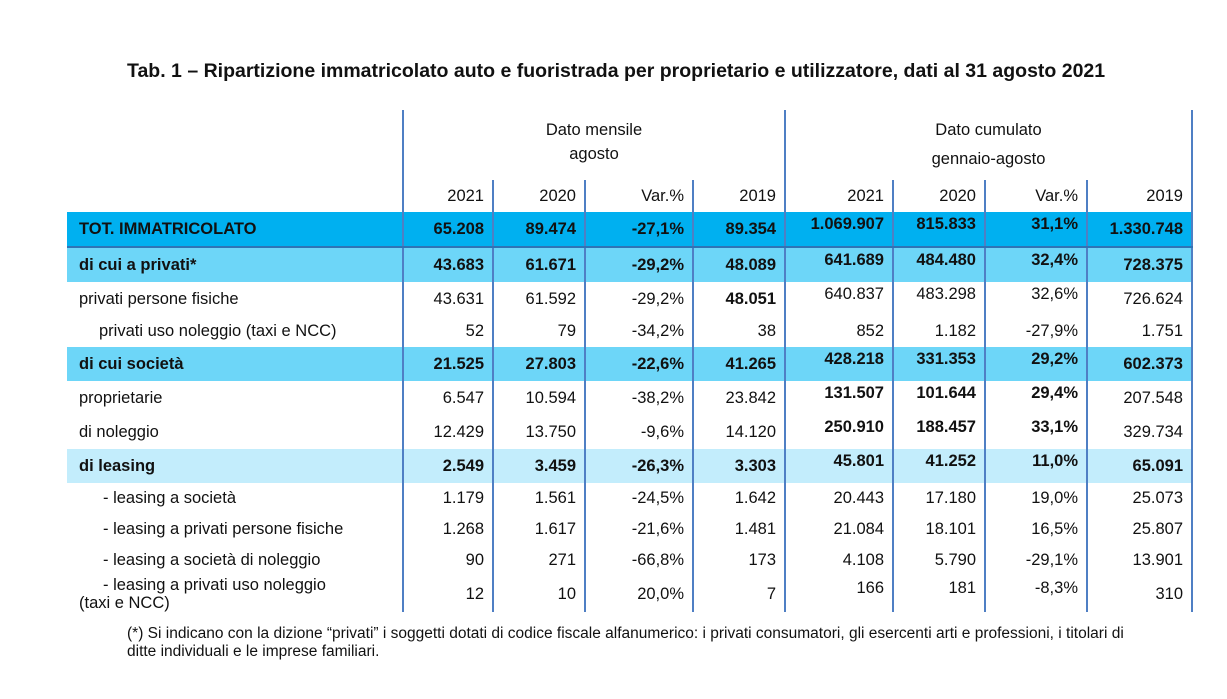 This screenshot has height=699, width=1227. What do you see at coordinates (838, 398) in the screenshot?
I see `cell-2021-cumulative: 131.507` at bounding box center [838, 398].